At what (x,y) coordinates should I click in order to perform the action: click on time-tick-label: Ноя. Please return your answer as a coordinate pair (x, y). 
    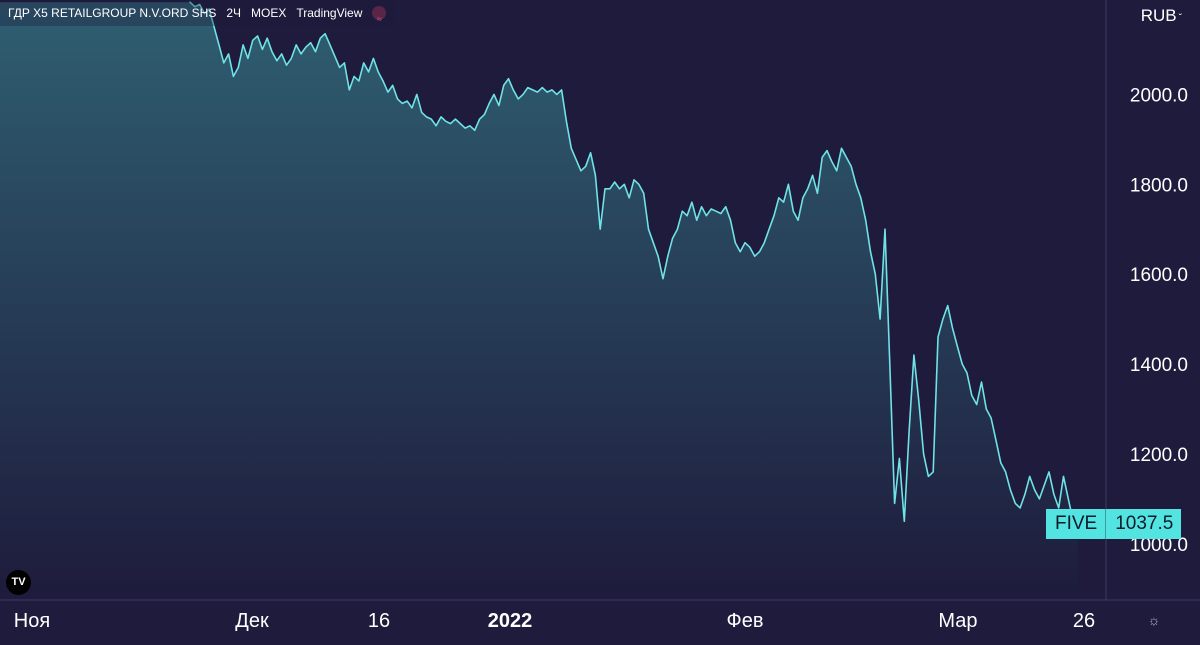
    Looking at the image, I should click on (32, 621).